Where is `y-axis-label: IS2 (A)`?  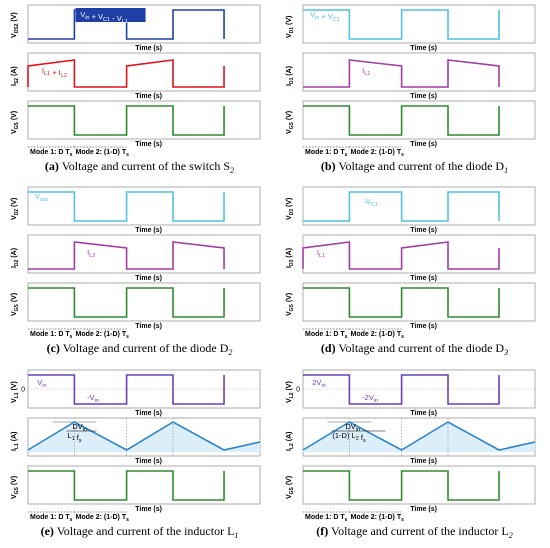 y-axis-label: IS2 (A) is located at coordinates (15, 76).